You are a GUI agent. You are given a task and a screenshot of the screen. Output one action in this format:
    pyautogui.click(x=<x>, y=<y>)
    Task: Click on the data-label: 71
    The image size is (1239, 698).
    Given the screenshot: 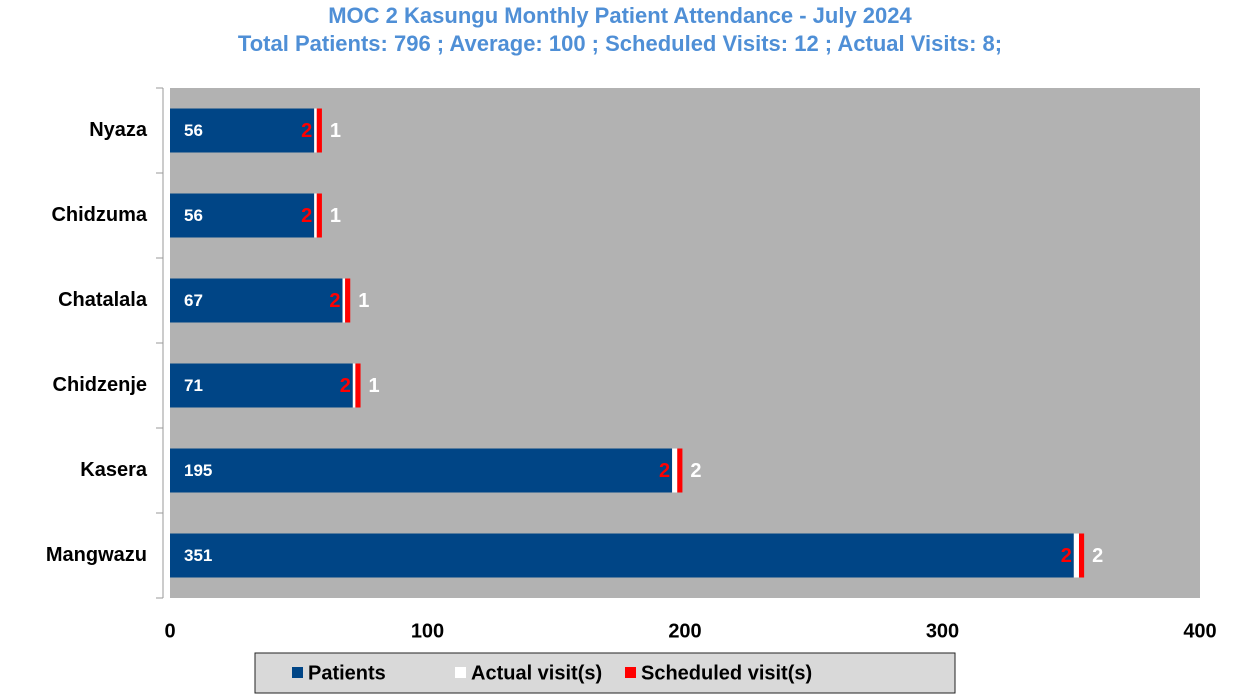 What is the action you would take?
    pyautogui.click(x=193, y=385)
    